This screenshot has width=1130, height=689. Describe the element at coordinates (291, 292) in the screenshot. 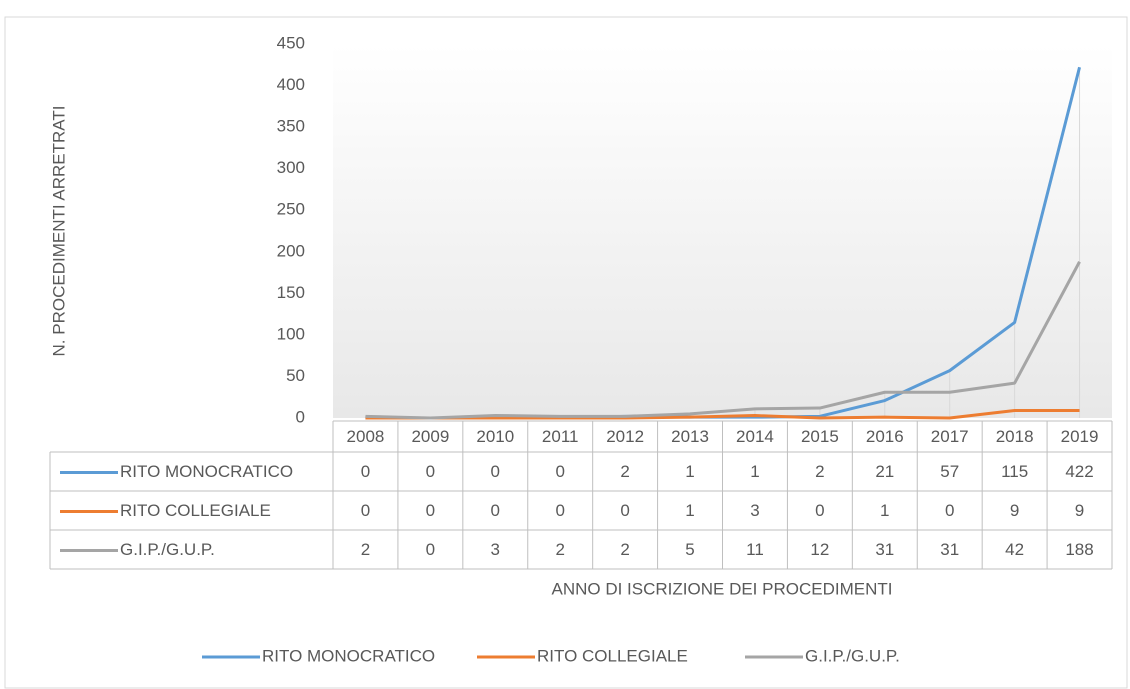

I see `y-tick-label: 150` at that location.